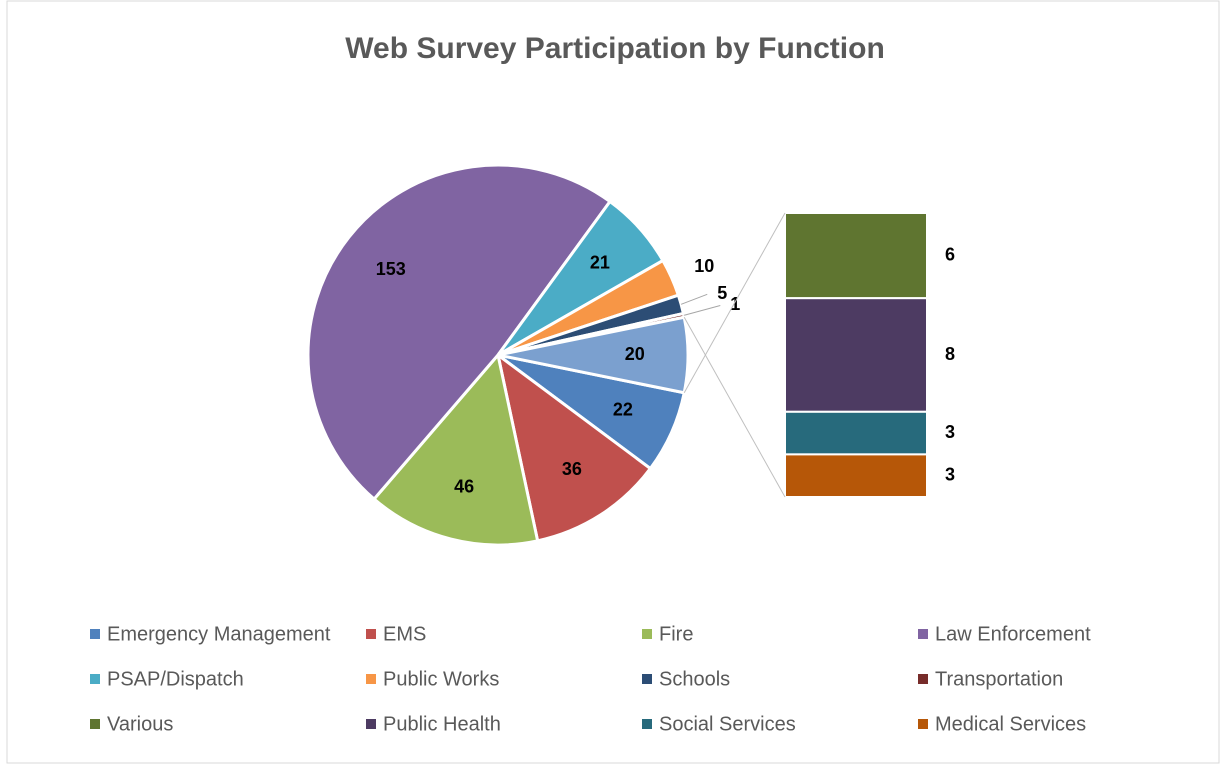 This screenshot has width=1221, height=770. Describe the element at coordinates (722, 293) in the screenshot. I see `data-label: 5` at that location.